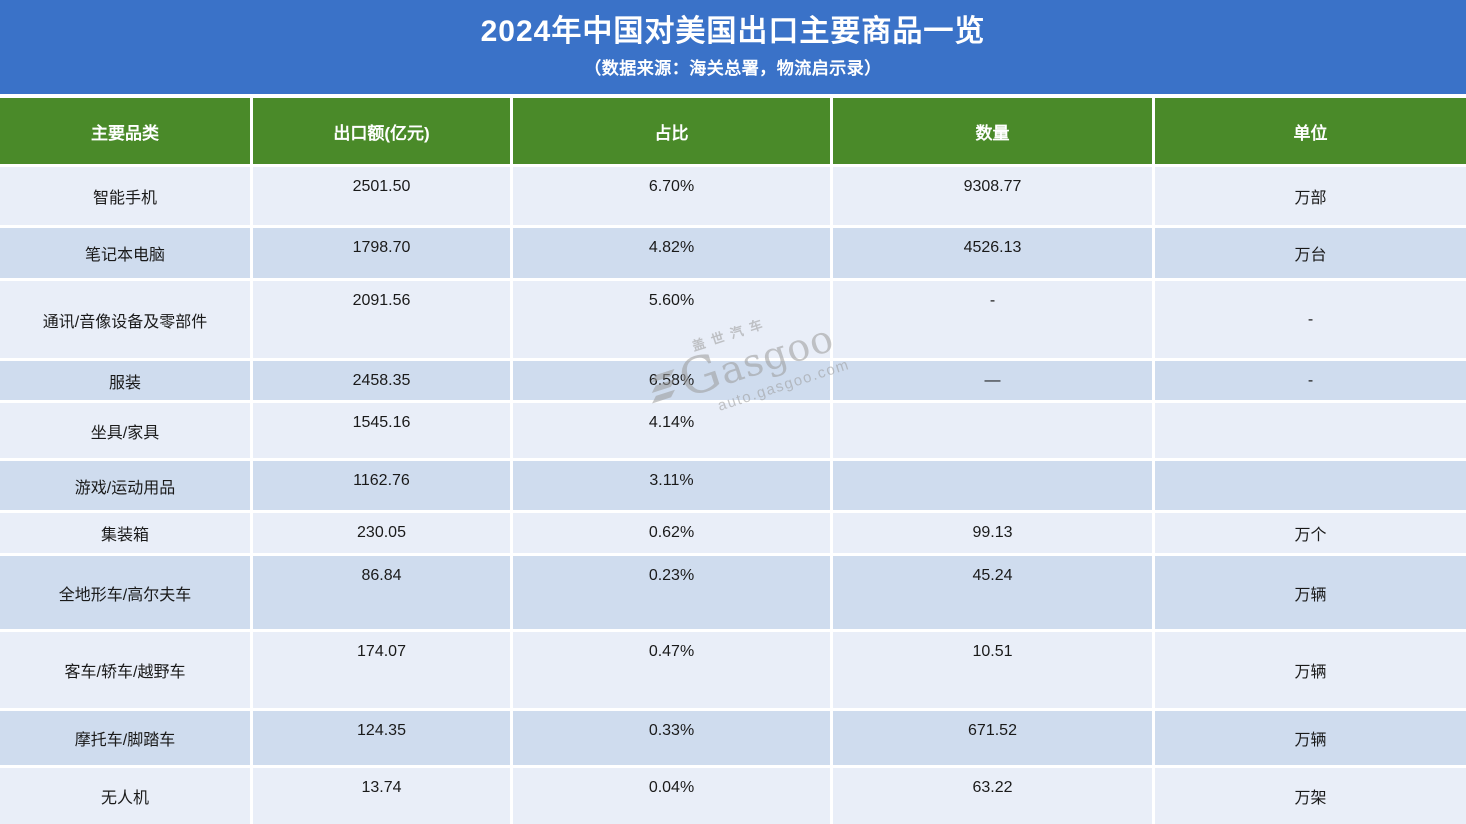 The image size is (1466, 824). What do you see at coordinates (671, 319) in the screenshot?
I see `share-cell: 5.60%` at bounding box center [671, 319].